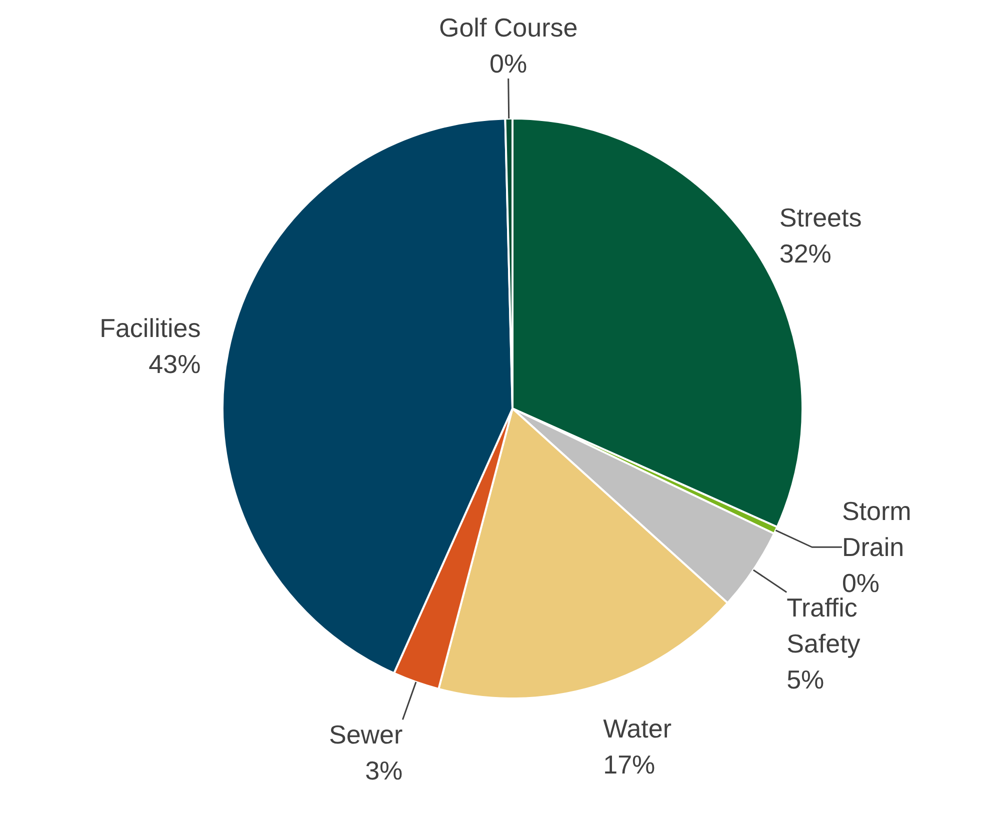  What do you see at coordinates (820, 217) in the screenshot?
I see `slice-label: Streets` at bounding box center [820, 217].